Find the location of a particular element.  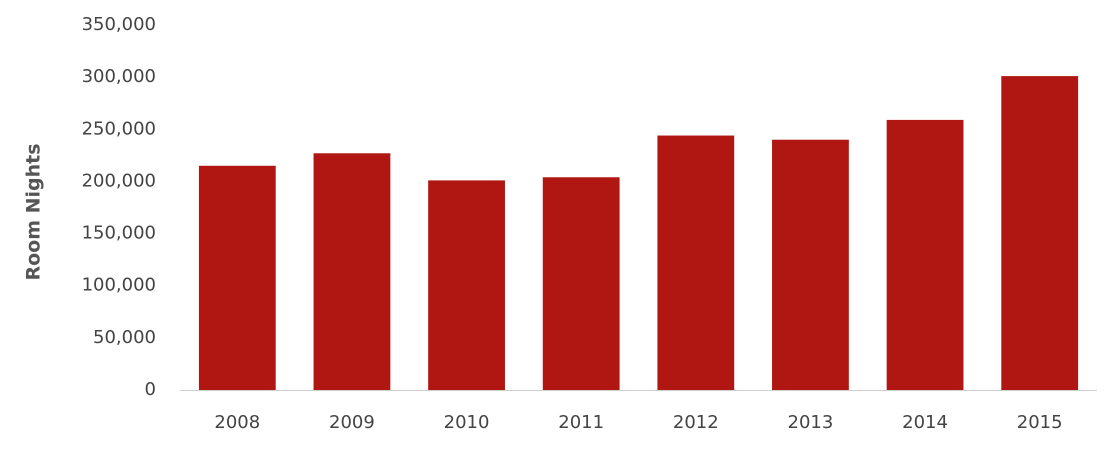

x-tick-label: 2010 is located at coordinates (467, 422).